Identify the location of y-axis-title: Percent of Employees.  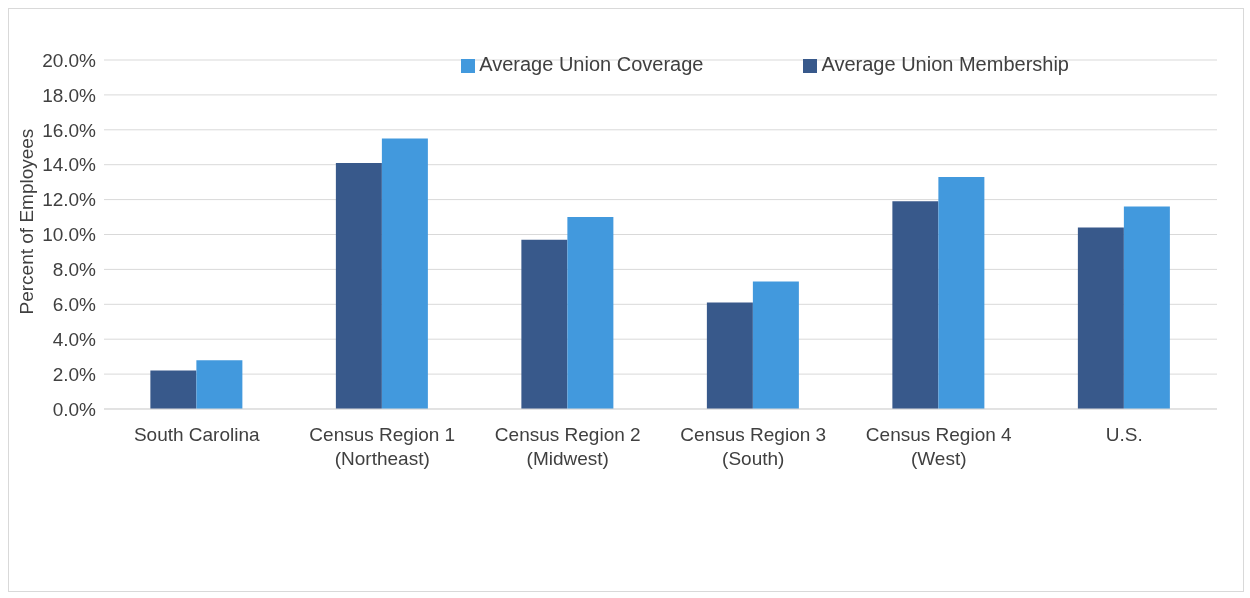
(26, 221).